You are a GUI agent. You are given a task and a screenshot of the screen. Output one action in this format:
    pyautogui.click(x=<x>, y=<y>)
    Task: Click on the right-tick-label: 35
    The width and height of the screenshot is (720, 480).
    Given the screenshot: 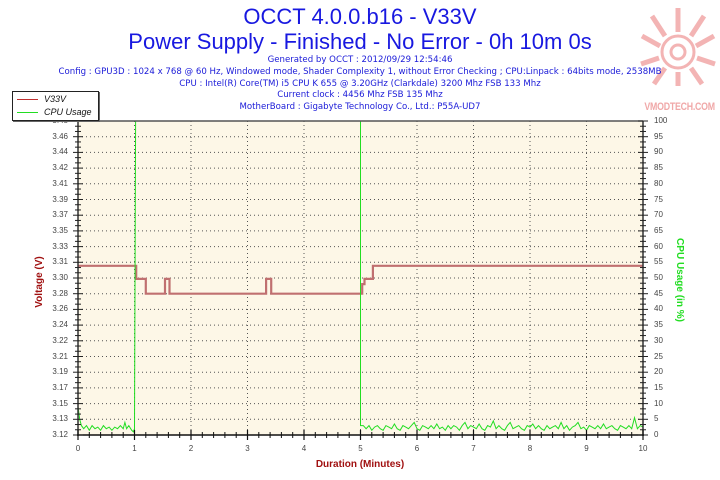 What is the action you would take?
    pyautogui.click(x=658, y=325)
    